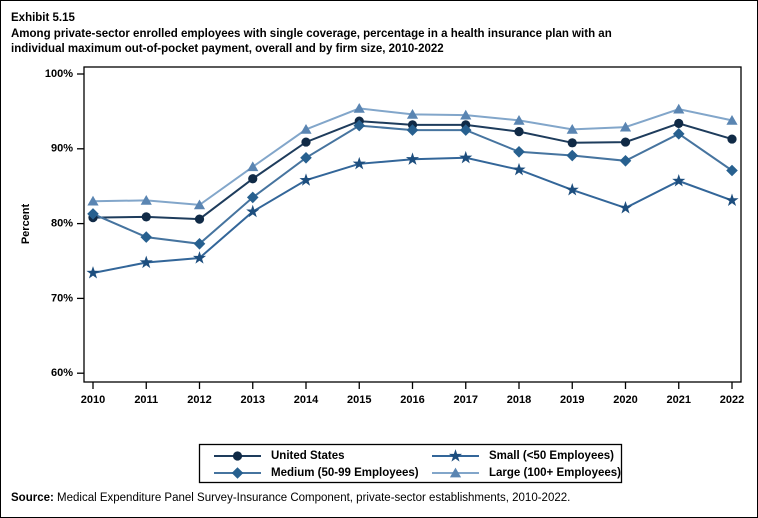  Describe the element at coordinates (519, 119) in the screenshot. I see `data-point-large-100-employees-2018` at that location.